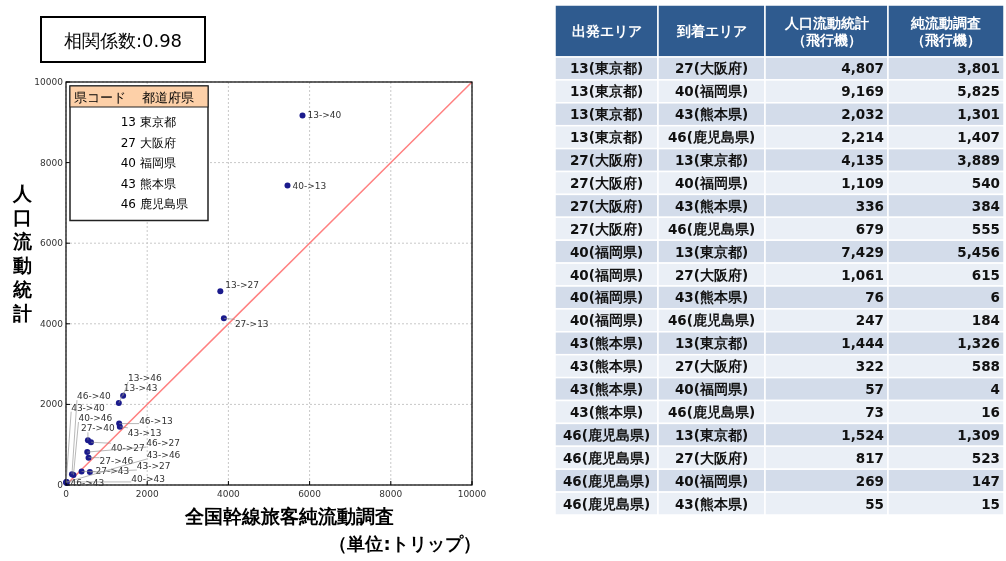 The height and width of the screenshot is (561, 1006). Describe the element at coordinates (874, 503) in the screenshot. I see `text: 55` at that location.